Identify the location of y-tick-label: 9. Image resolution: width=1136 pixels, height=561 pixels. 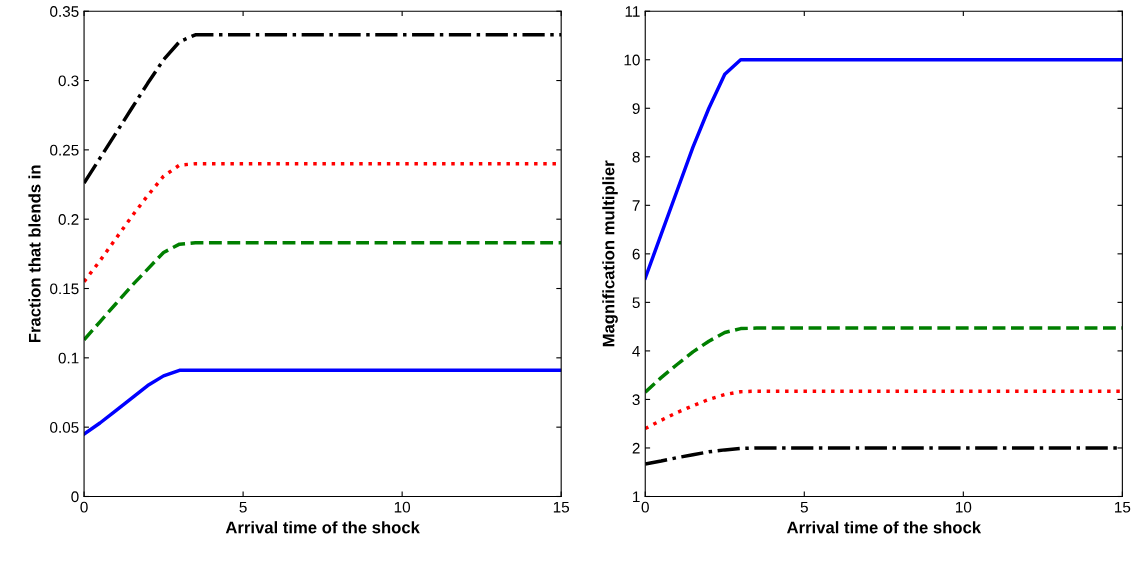
(636, 108).